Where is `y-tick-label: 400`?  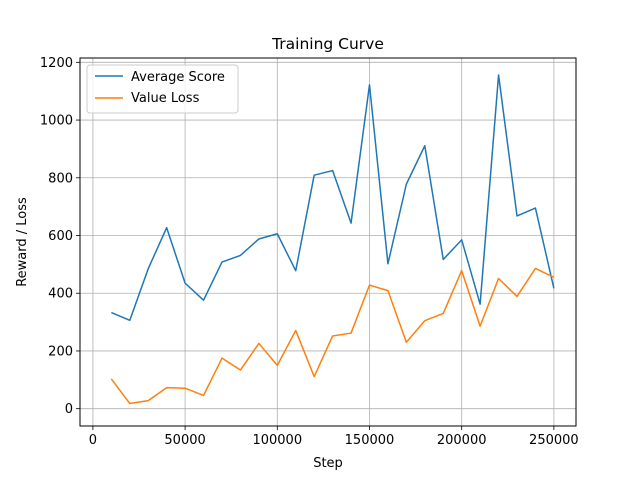 y-tick-label: 400 is located at coordinates (60, 294).